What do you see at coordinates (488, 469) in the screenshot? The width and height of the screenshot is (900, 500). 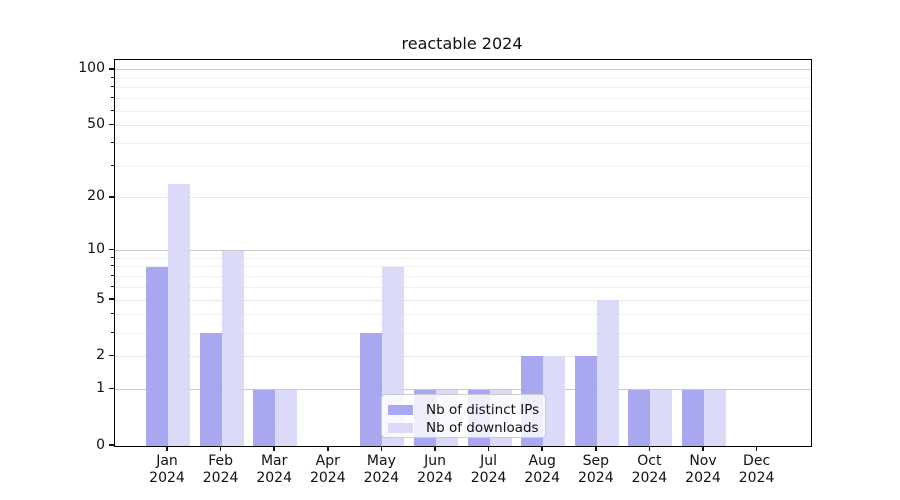 I see `x-tick-label: Jul 2024` at bounding box center [488, 469].